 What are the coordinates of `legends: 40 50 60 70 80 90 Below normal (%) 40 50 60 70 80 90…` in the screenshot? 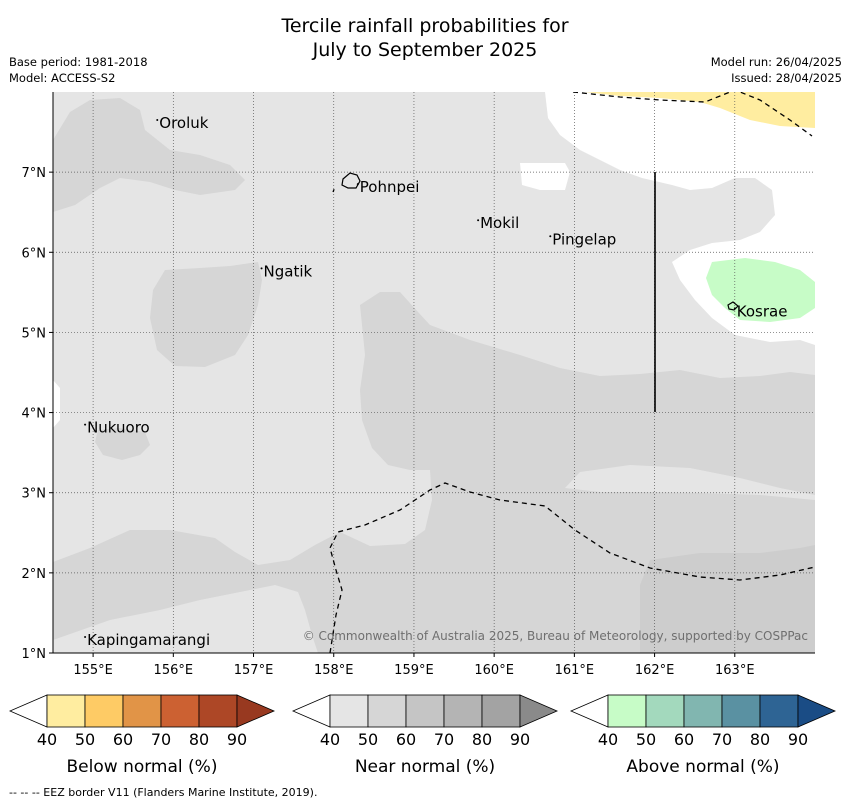 It's located at (422, 735).